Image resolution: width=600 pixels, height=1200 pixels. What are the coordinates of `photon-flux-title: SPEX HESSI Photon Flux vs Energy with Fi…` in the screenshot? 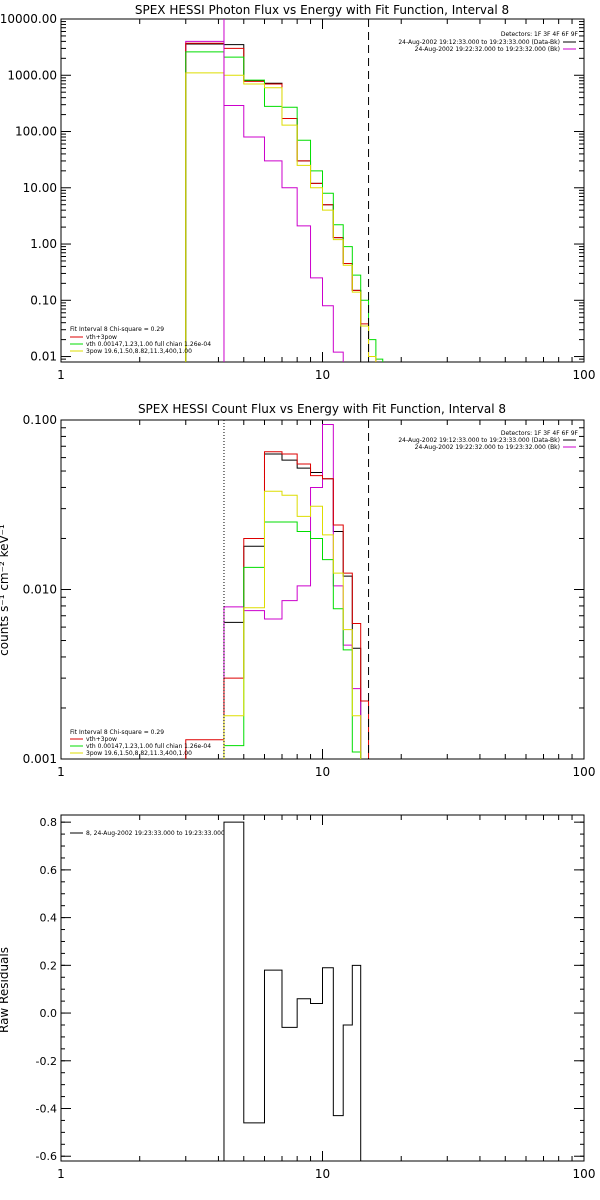 It's located at (322, 10).